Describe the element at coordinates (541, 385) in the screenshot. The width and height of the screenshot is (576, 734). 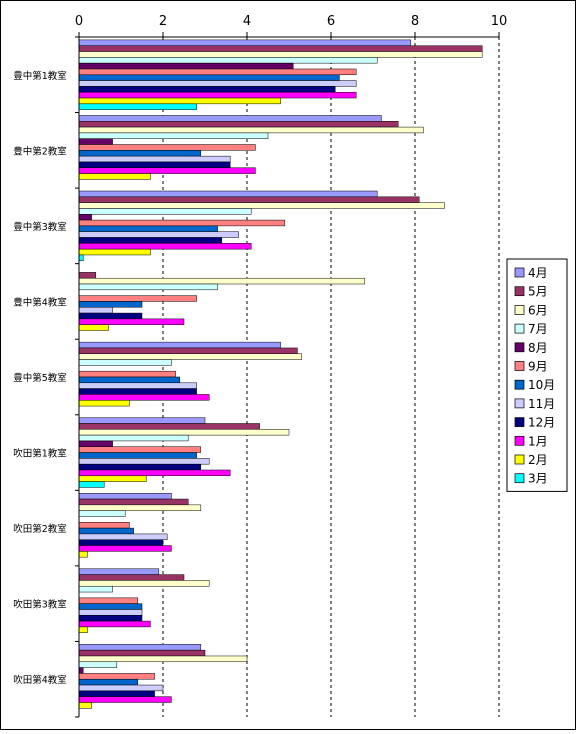
I see `legend-label-6: 10月` at that location.